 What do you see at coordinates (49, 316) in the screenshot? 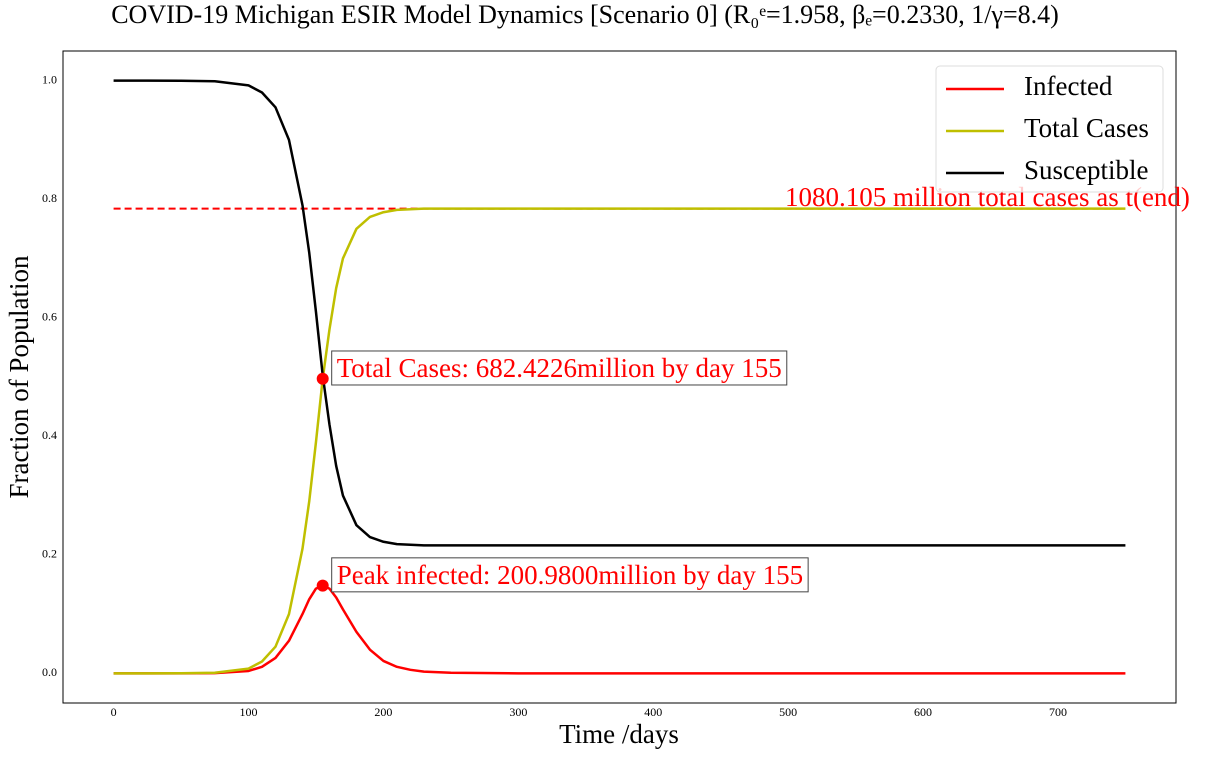
I see `y-tick-label: 0.6` at bounding box center [49, 316].